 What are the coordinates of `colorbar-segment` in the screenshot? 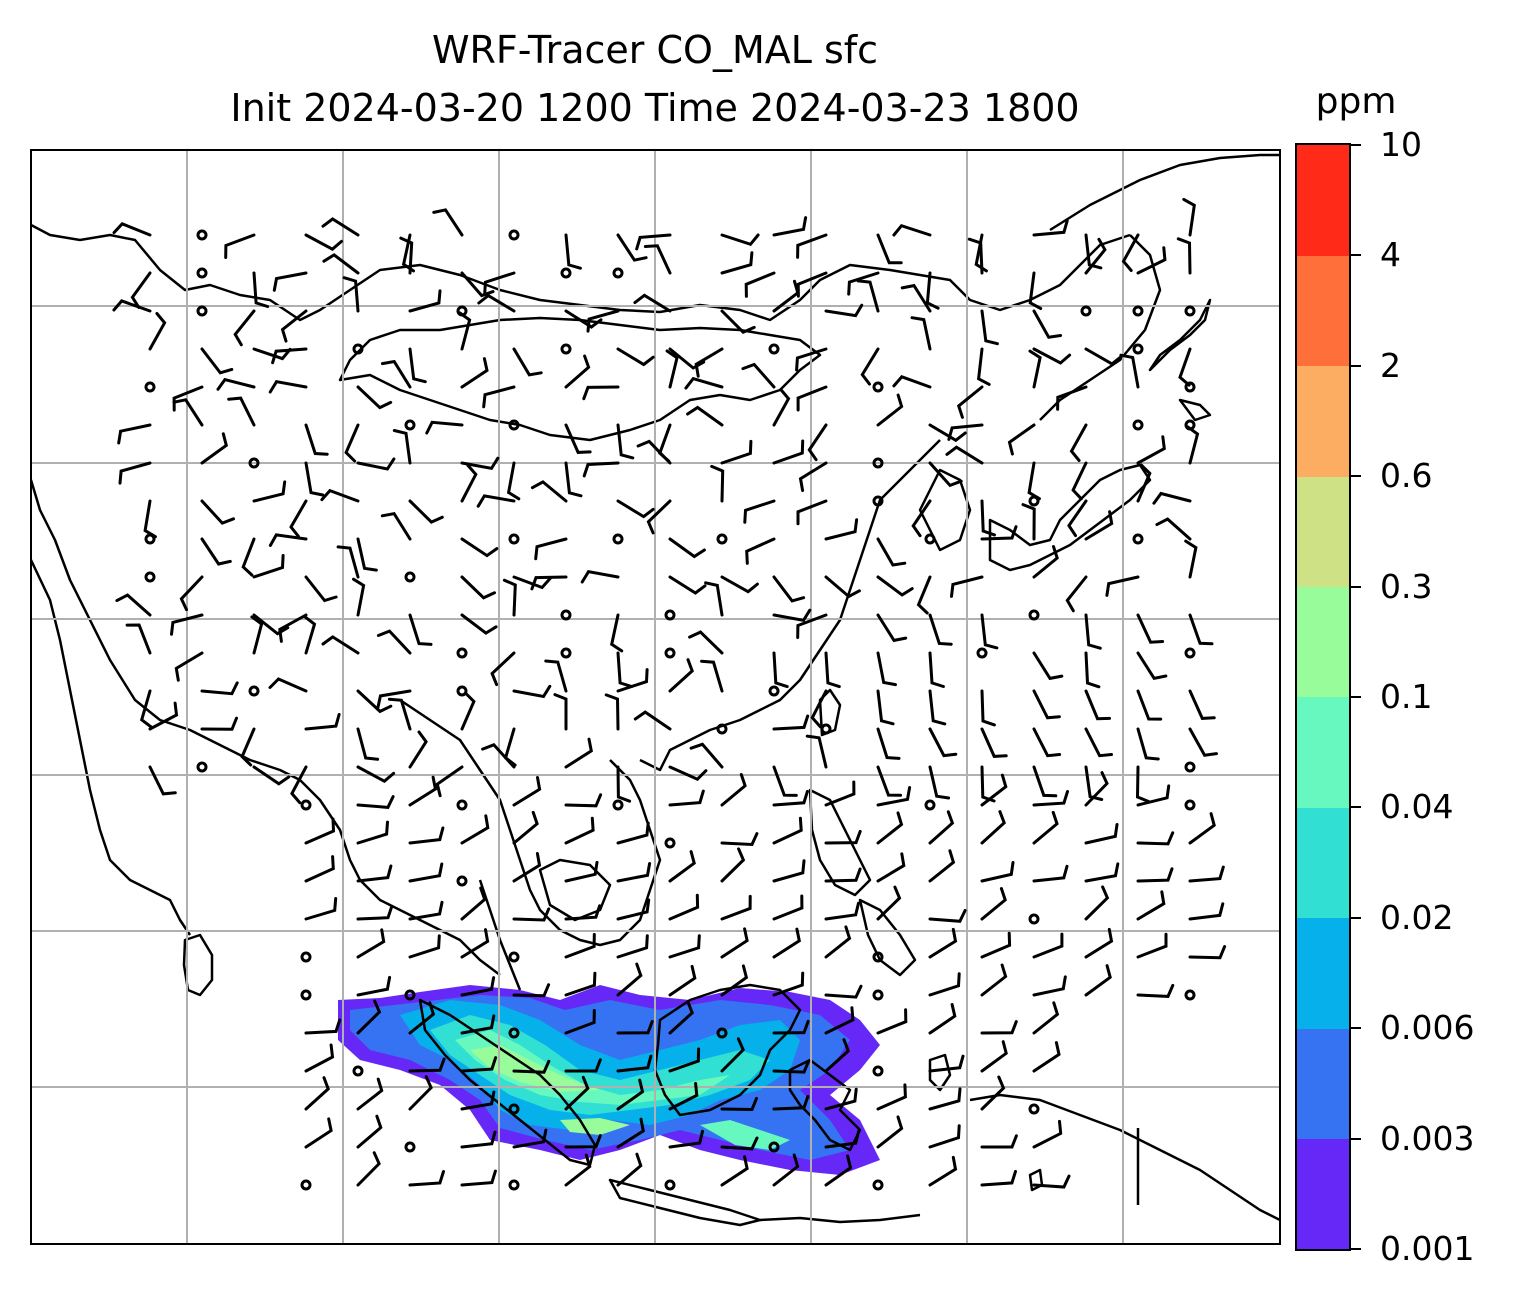 It's located at (1323, 752).